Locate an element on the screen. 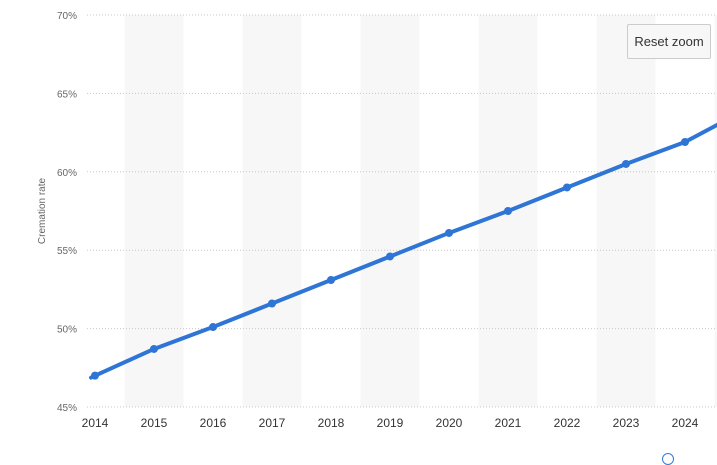 This screenshot has height=465, width=717. y-tick-label: 65% is located at coordinates (67, 94).